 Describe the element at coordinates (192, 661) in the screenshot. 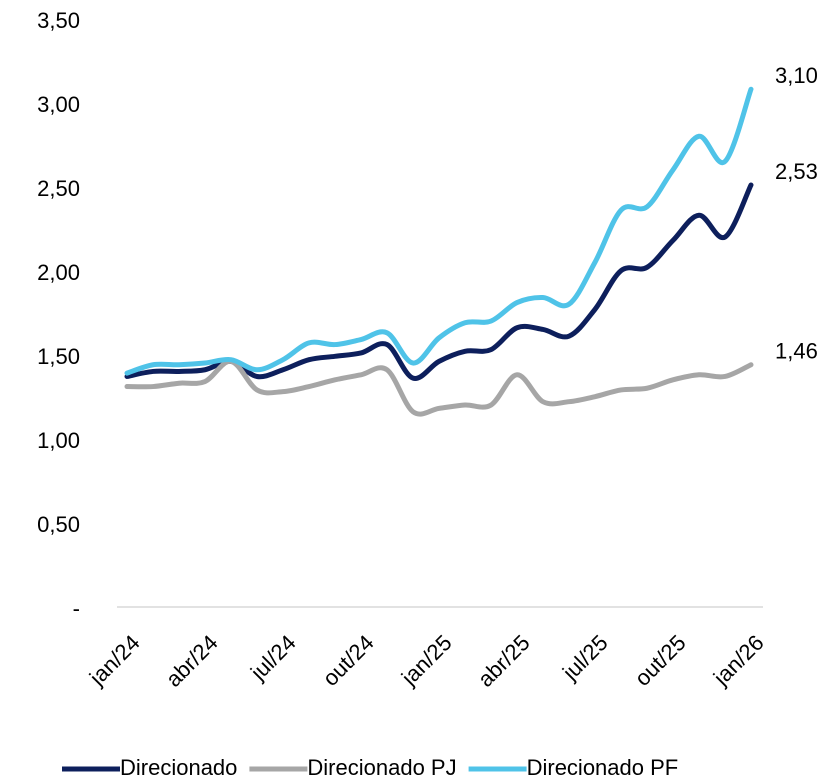

I see `x-tick-label: abr/24` at that location.